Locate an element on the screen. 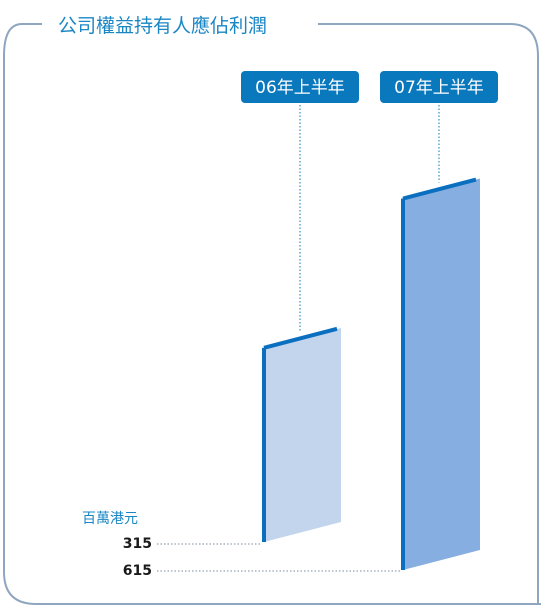 This screenshot has width=541, height=609. chart-title: 公司權益持有人應佔利潤 is located at coordinates (162, 25).